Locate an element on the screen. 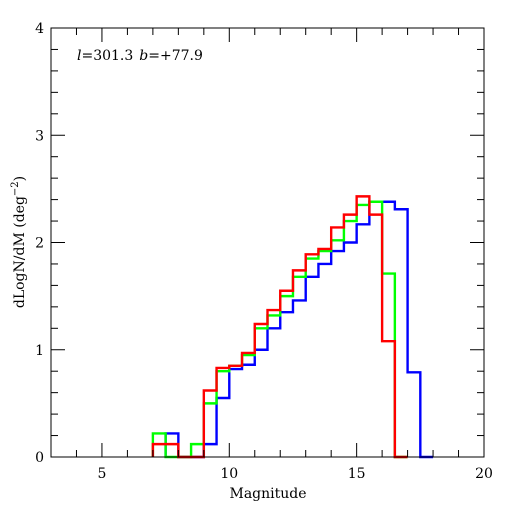  y-axis-label-close: ) is located at coordinates (20, 178).